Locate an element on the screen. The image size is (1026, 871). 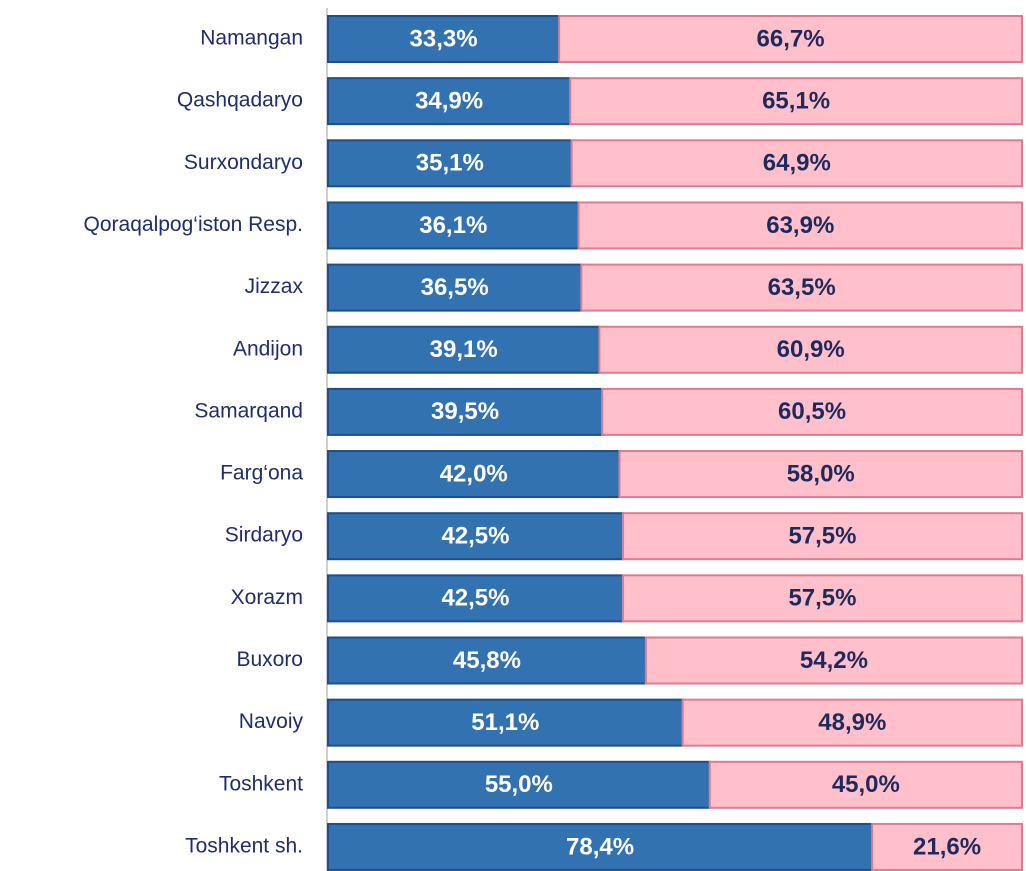
value-label: 60,9% is located at coordinates (811, 349).